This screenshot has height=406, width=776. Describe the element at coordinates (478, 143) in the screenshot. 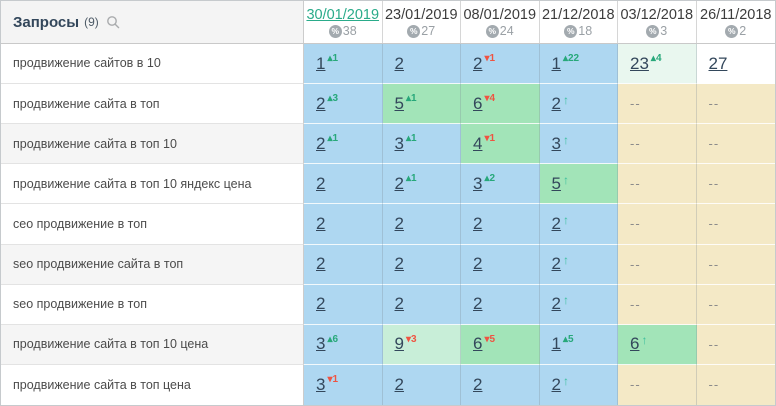

I see `position-link: 4` at that location.